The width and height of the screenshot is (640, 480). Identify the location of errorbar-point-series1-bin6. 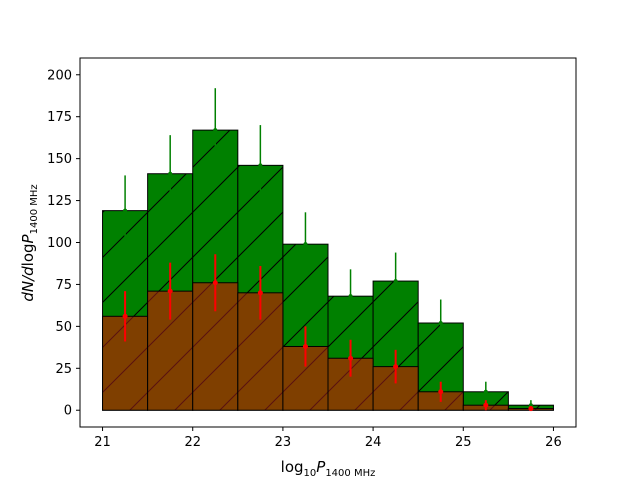
(396, 367).